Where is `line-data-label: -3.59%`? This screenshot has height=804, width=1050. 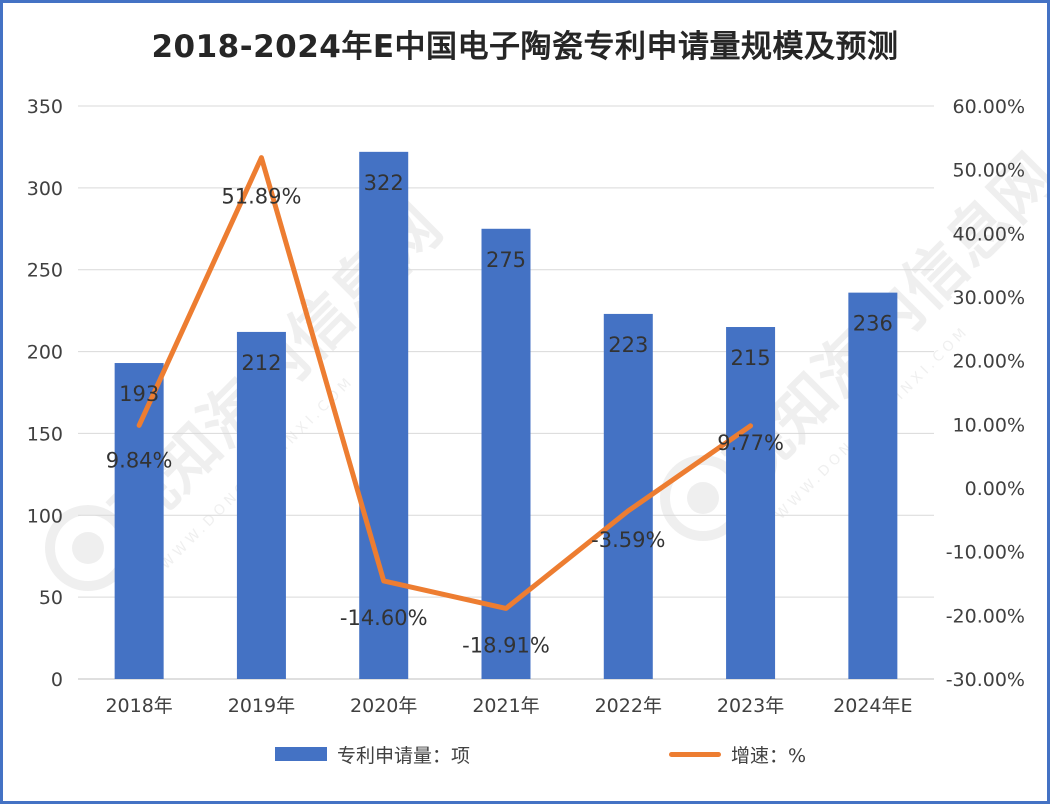 line-data-label: -3.59% is located at coordinates (628, 540).